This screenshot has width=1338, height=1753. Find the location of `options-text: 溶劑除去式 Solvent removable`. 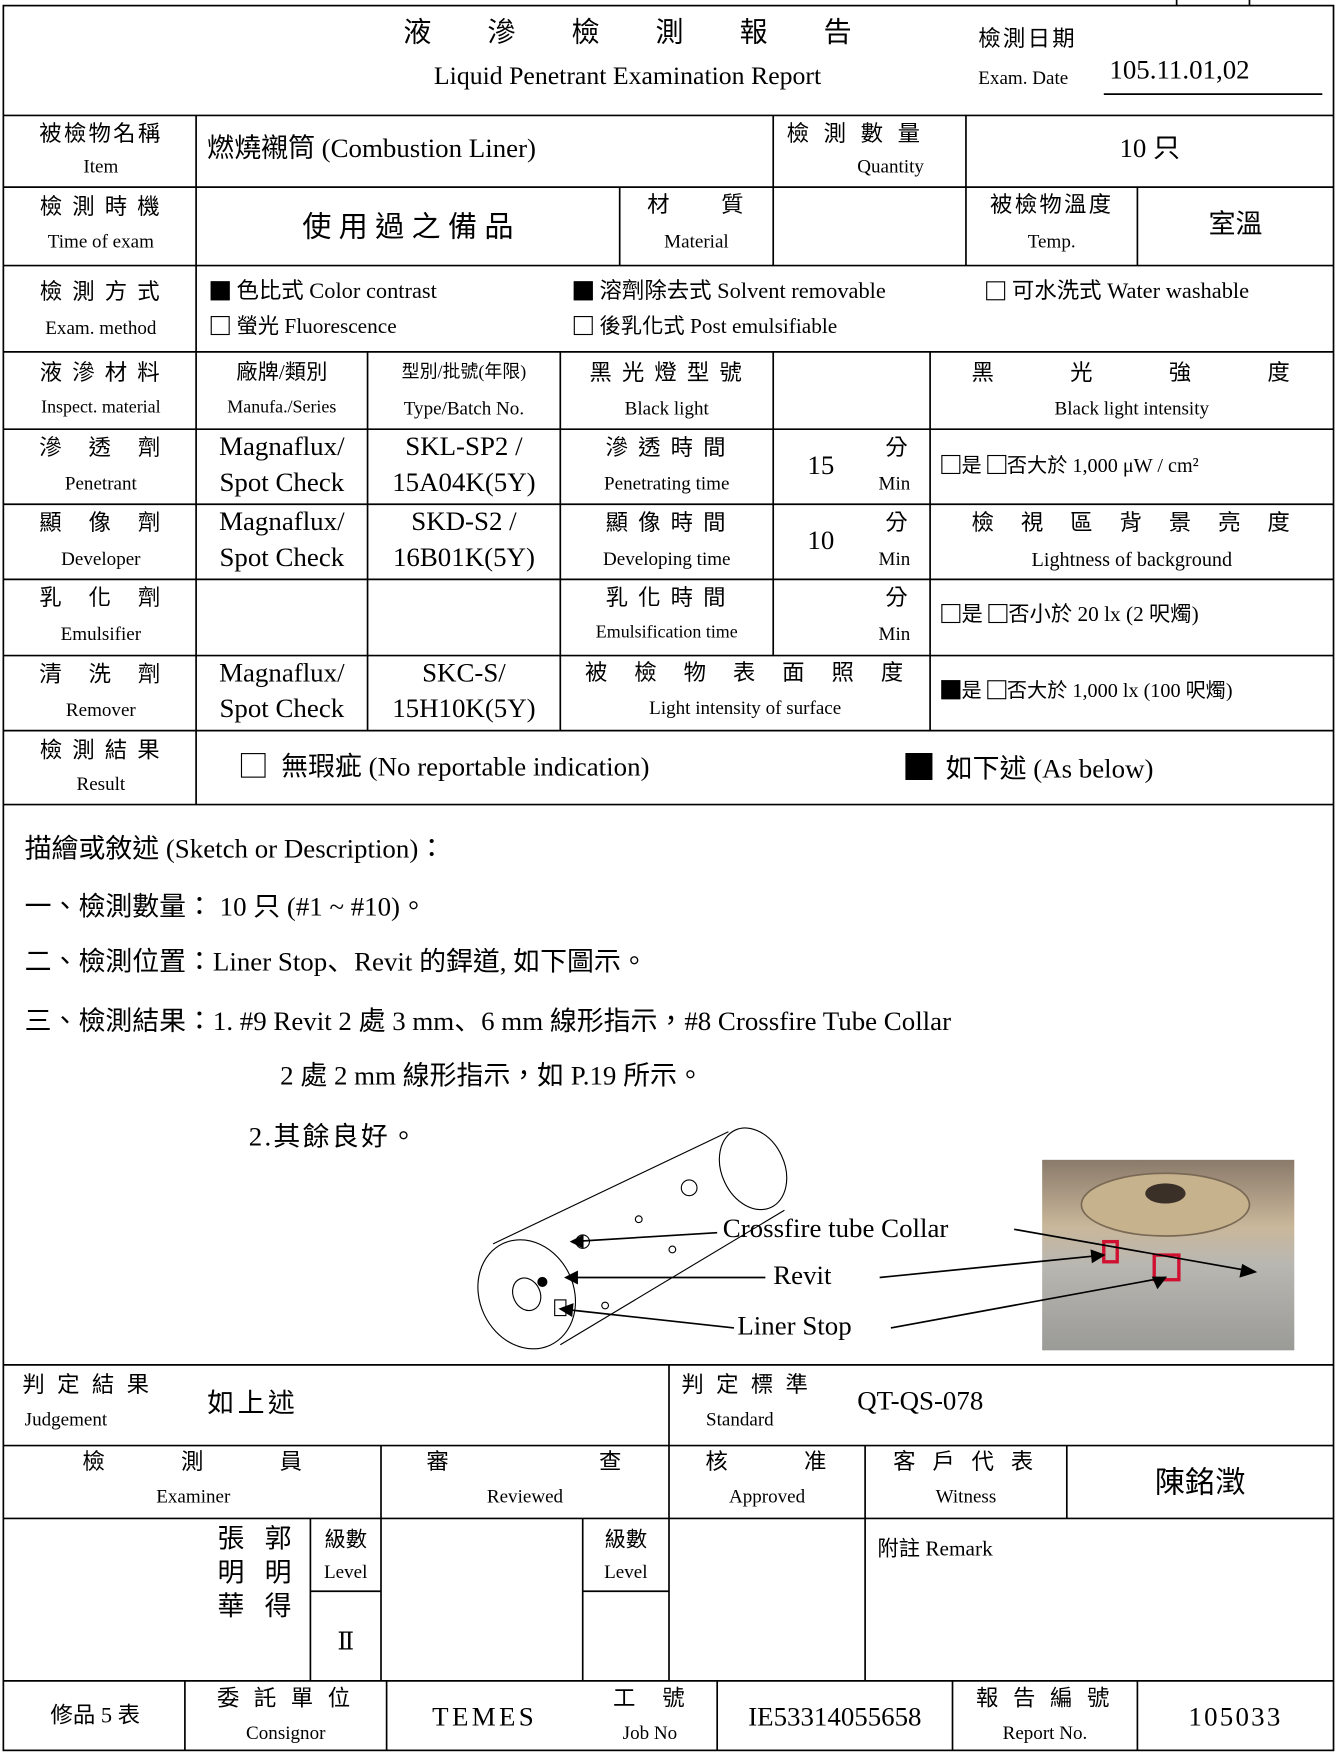

options-text: 溶劑除去式 Solvent removable is located at coordinates (742, 291).